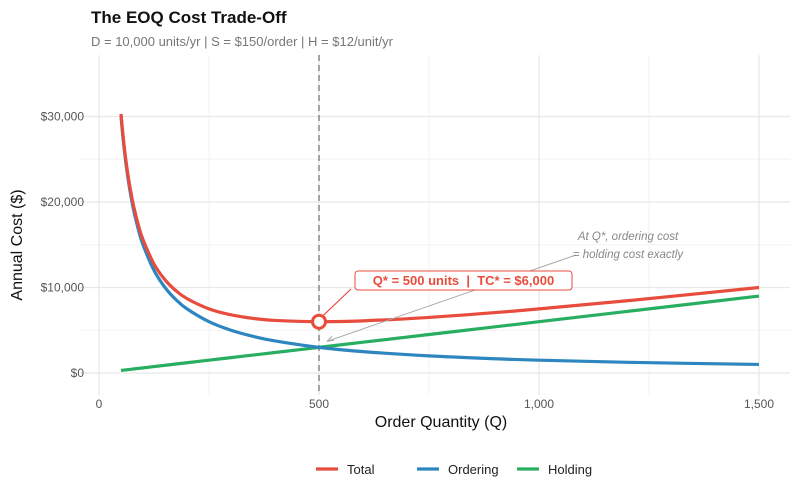 This screenshot has height=500, width=800. I want to click on x-axis-label: Order Quantity (Q), so click(441, 422).